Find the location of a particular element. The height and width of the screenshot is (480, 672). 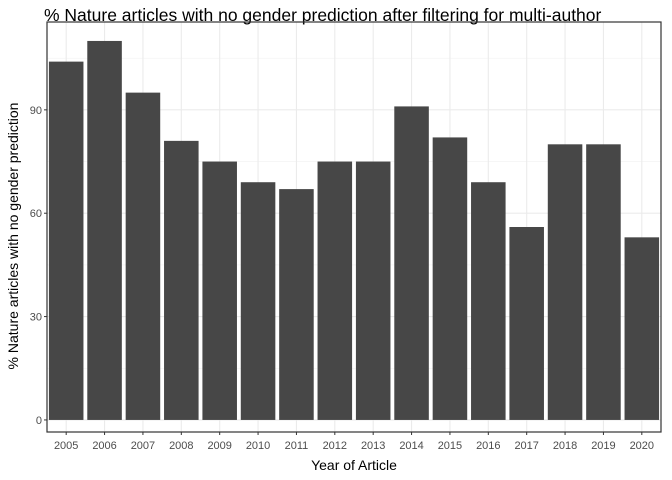

bar-2015 is located at coordinates (450, 278).